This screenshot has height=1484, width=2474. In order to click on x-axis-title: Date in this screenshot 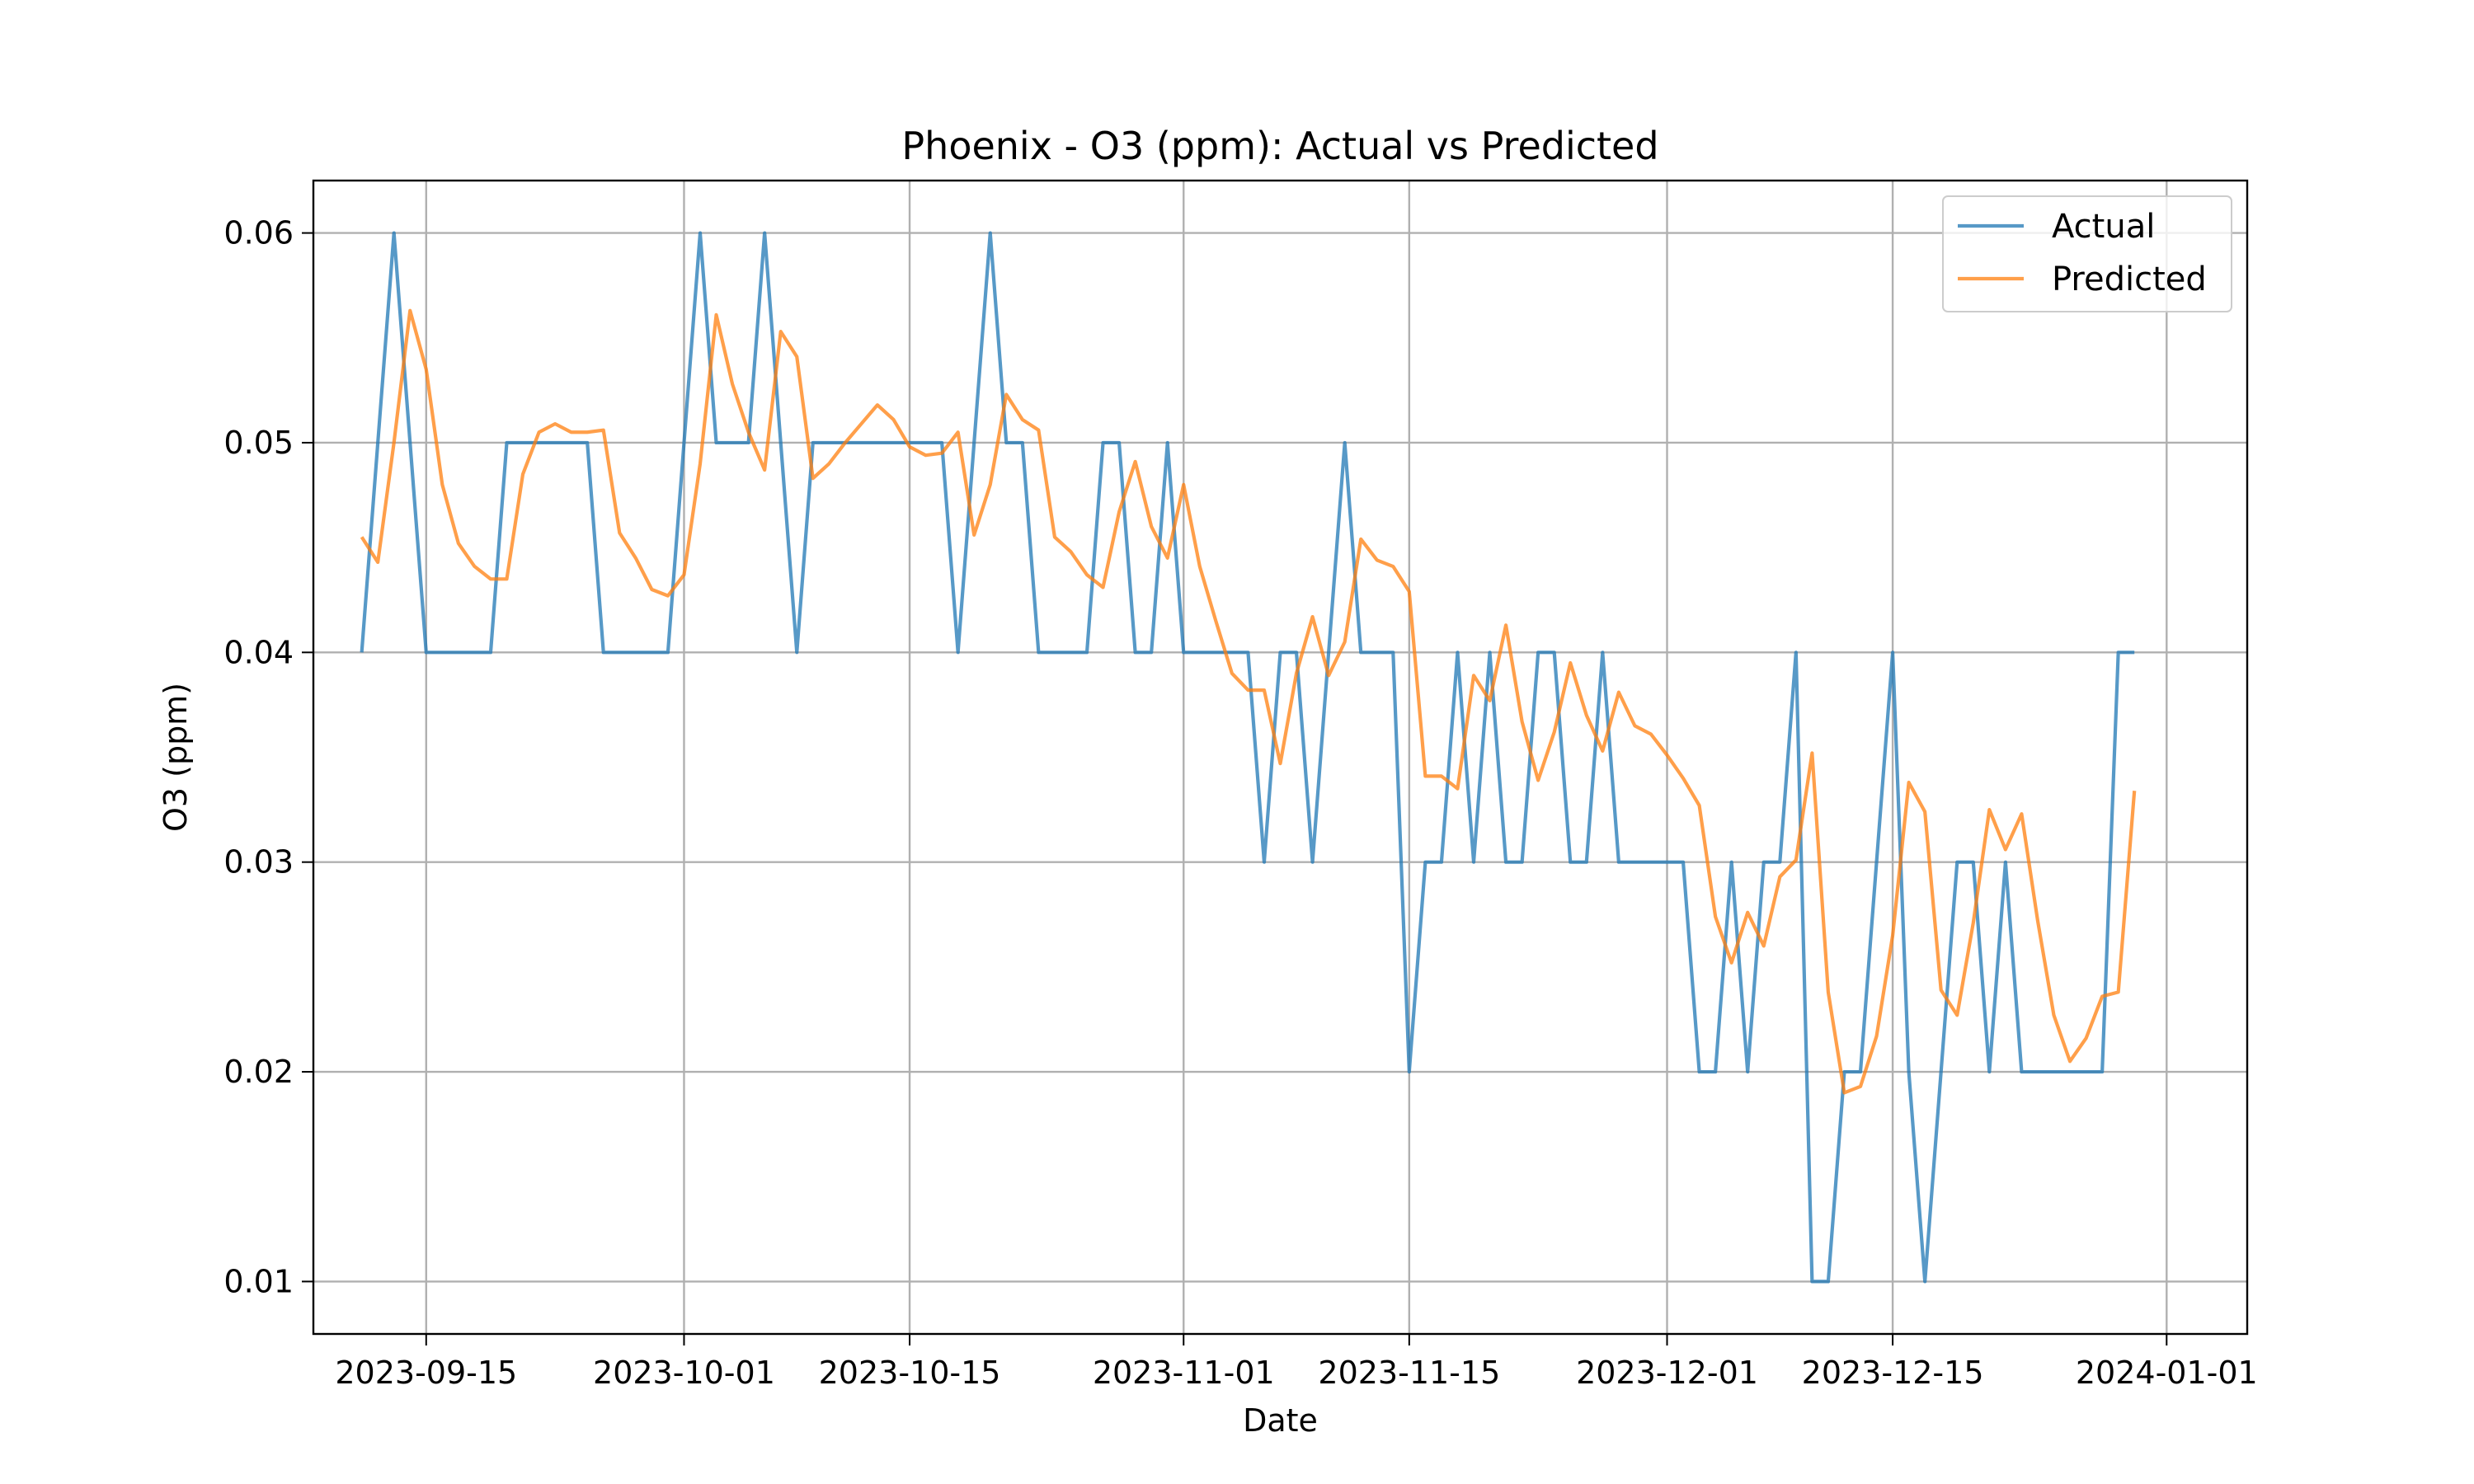, I will do `click(1280, 1420)`.